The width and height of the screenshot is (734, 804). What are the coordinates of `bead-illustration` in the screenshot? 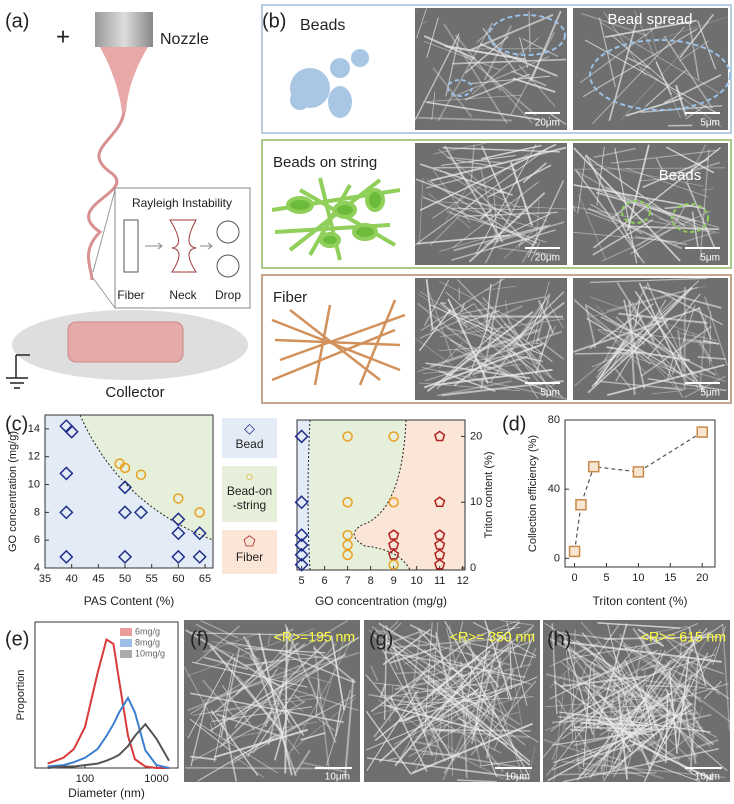 It's located at (329, 83).